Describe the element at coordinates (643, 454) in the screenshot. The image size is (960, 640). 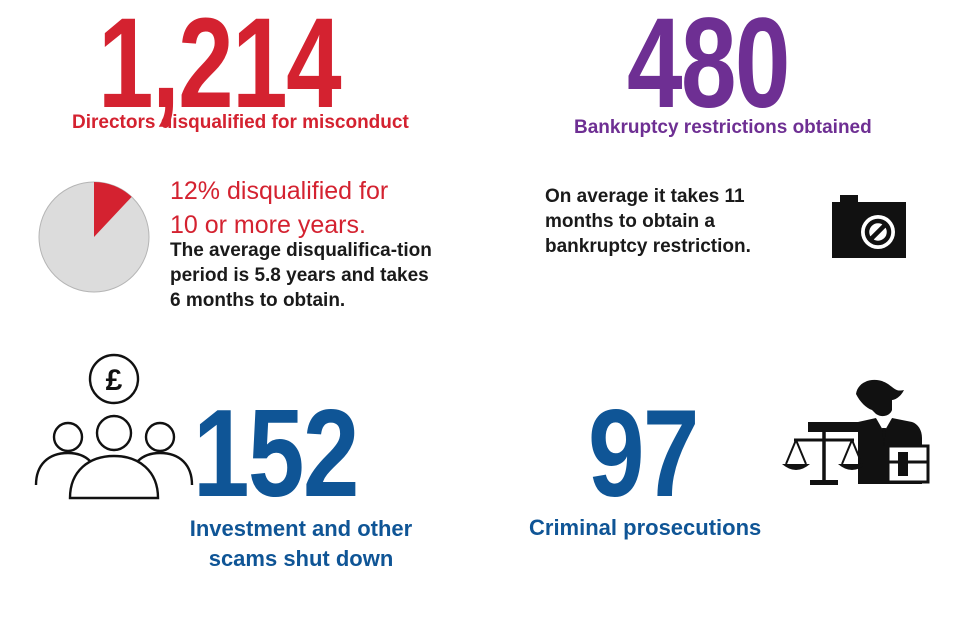
I see `criminal-prosecutions-number: 97` at that location.